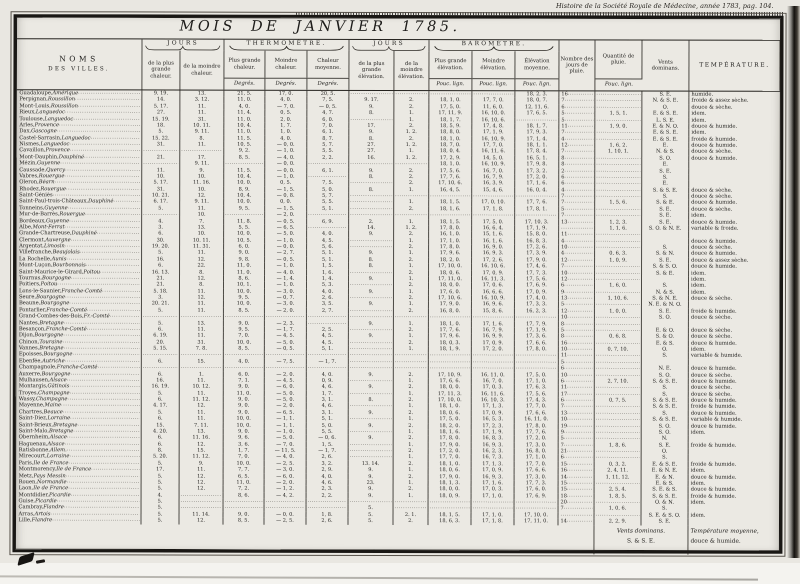 The width and height of the screenshot is (800, 584). Describe the element at coordinates (733, 522) in the screenshot. I see `cell-temperature` at that location.